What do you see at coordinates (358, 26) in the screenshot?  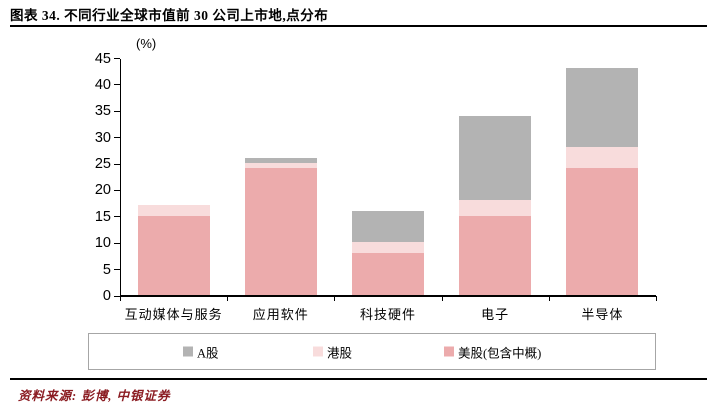 I see `title-divider` at bounding box center [358, 26].